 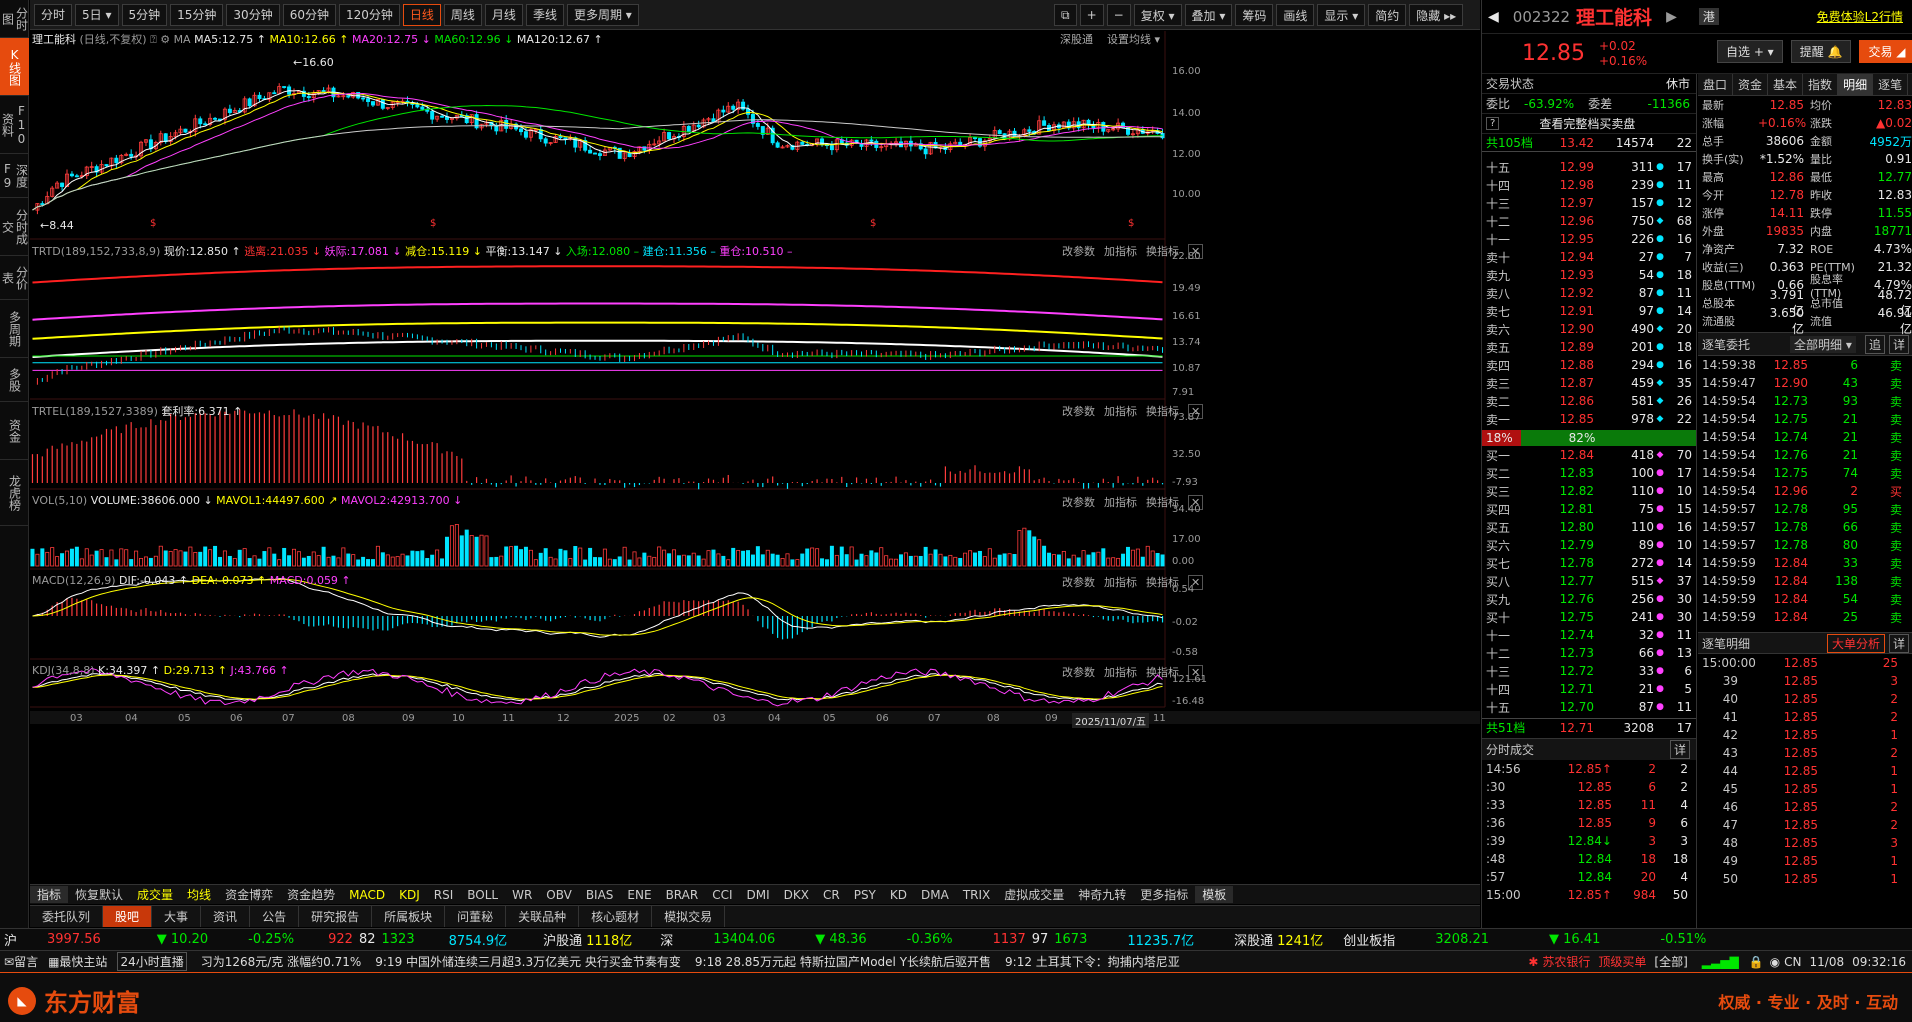 I want to click on bid-row: 买九 12.76 256 ● 30, so click(x=1589, y=599).